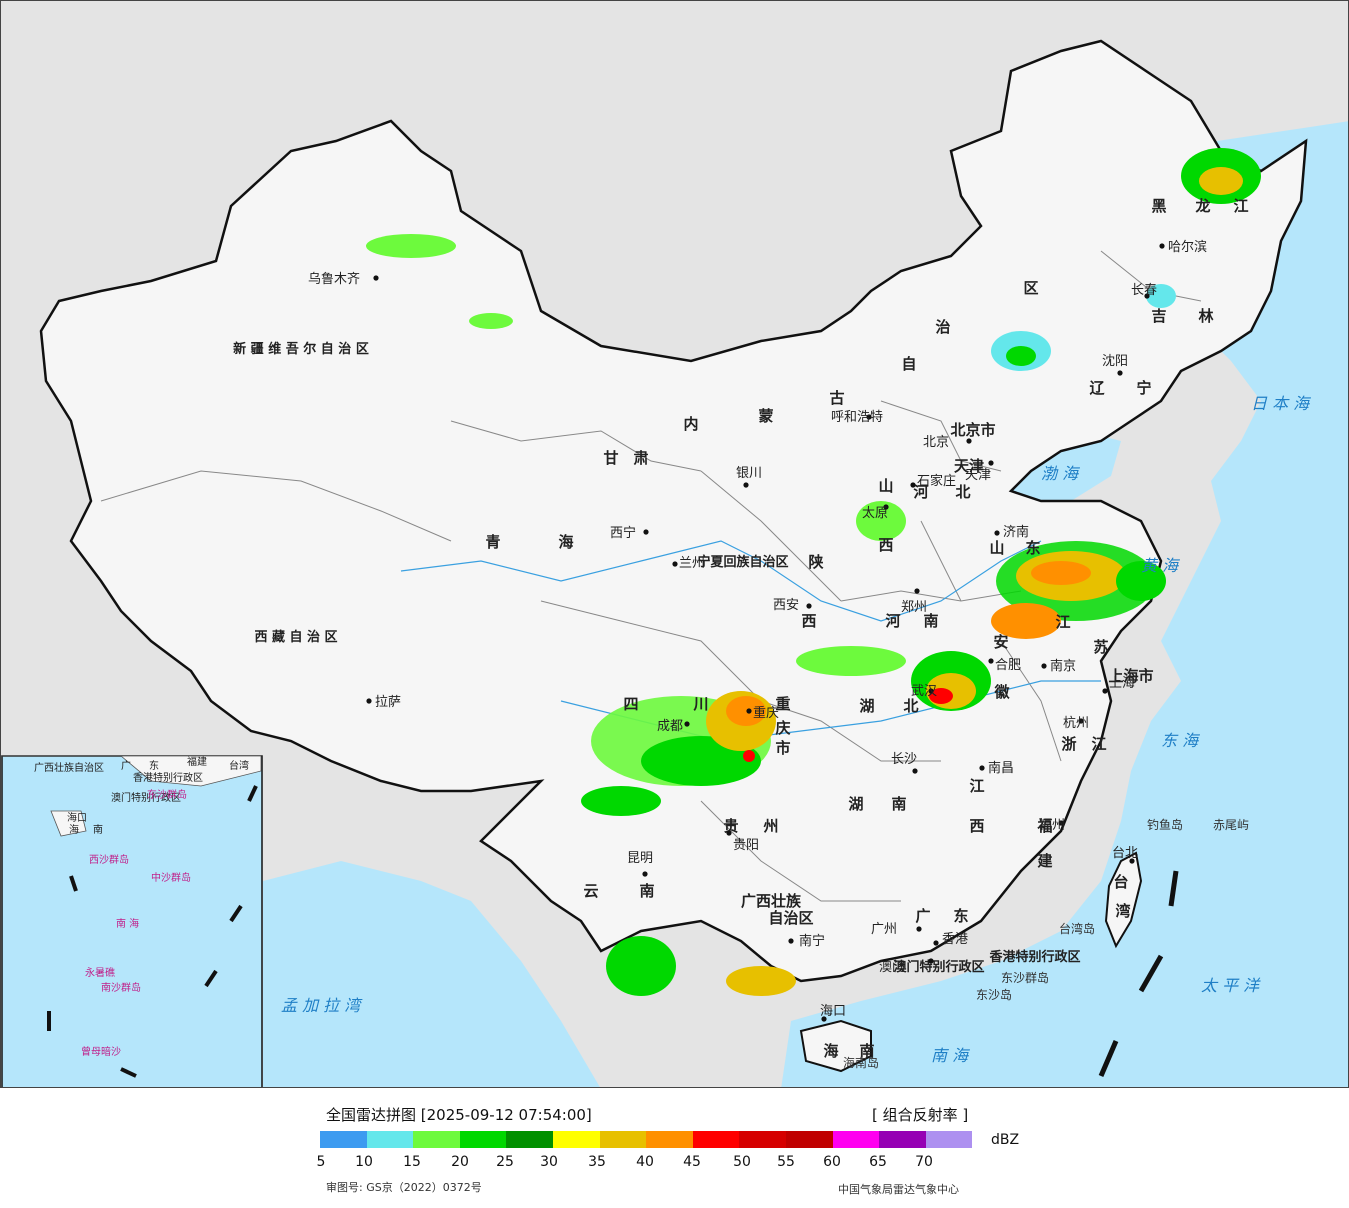  I want to click on province-label: 香港特别行政区, so click(1034, 957).